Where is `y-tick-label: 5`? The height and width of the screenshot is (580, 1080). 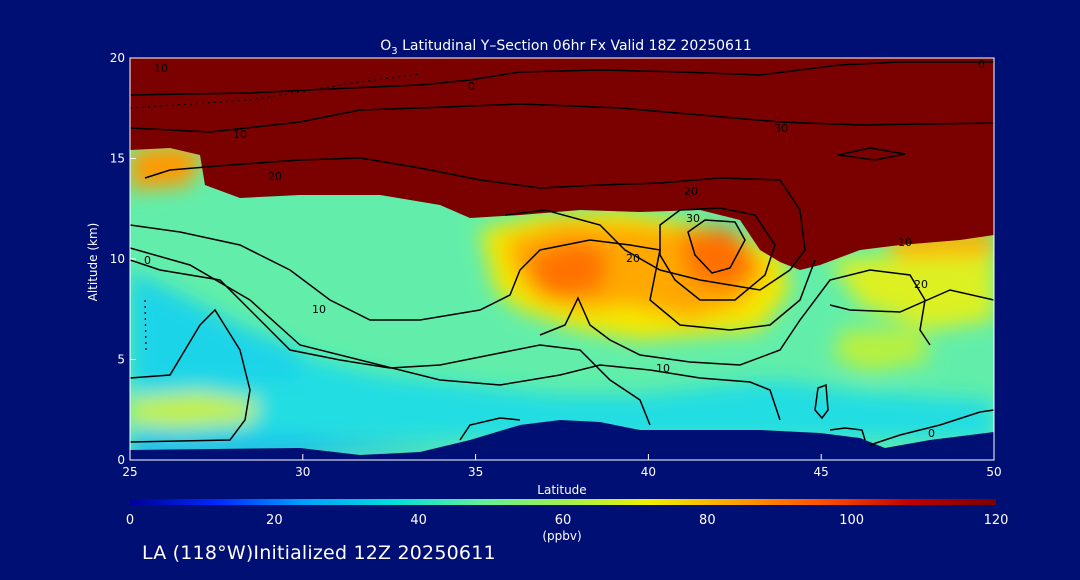
y-tick-label: 5 is located at coordinates (121, 360).